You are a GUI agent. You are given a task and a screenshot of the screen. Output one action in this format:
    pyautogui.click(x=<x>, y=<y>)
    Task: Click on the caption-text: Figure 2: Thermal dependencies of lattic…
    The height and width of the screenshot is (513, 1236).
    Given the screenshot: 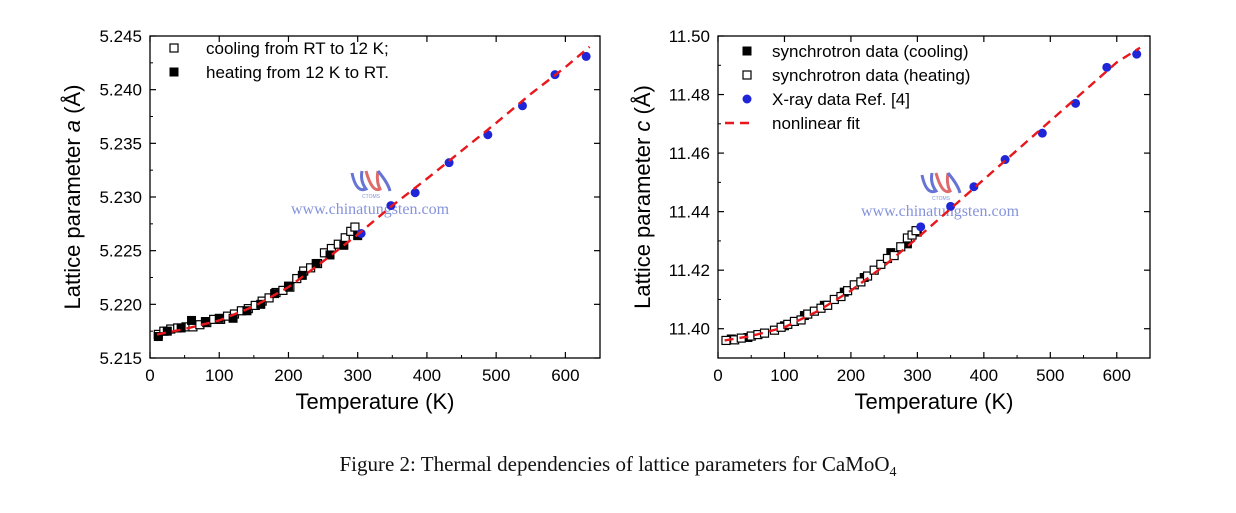 What is the action you would take?
    pyautogui.click(x=614, y=464)
    